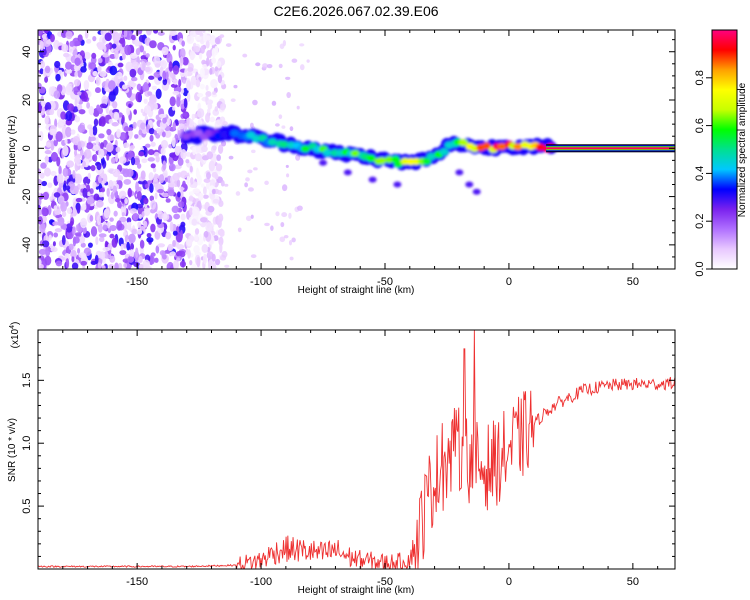 This screenshot has height=600, width=750. I want to click on x-tick-label: -100, so click(261, 582).